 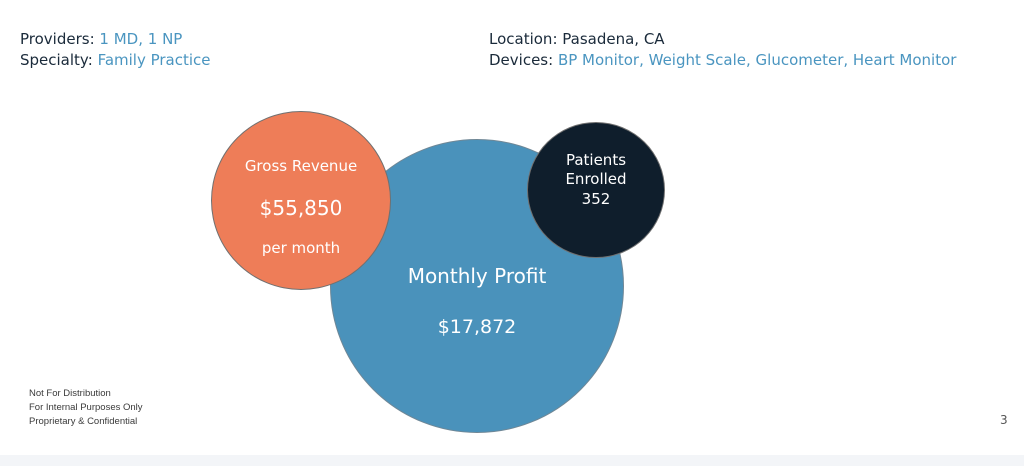 I want to click on footer-note: For Internal Purposes Only, so click(x=86, y=407).